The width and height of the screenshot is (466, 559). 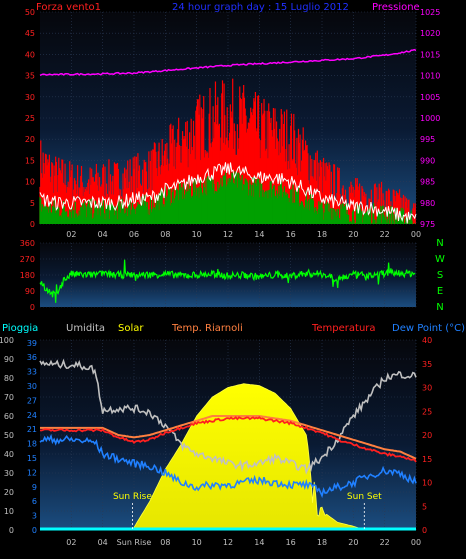 I want to click on mid-y-tick: 3, so click(x=34, y=516).